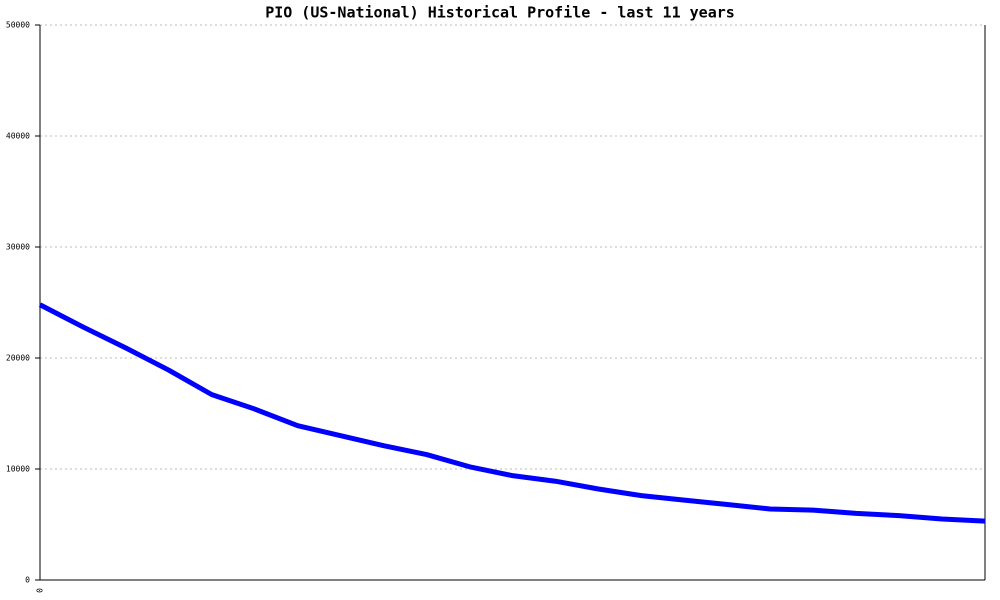  What do you see at coordinates (18, 469) in the screenshot?
I see `y-tick-label: 10000` at bounding box center [18, 469].